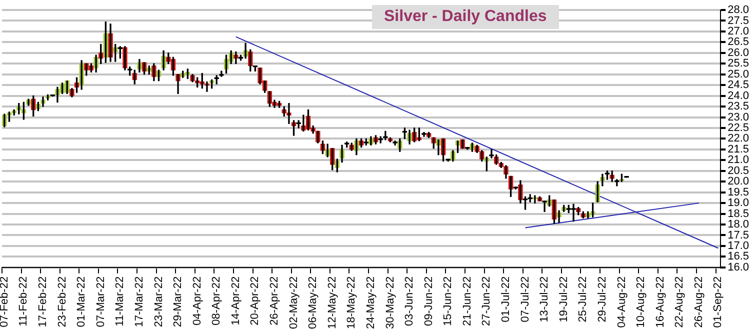  Describe the element at coordinates (294, 302) in the screenshot. I see `x-tick-label: 02-May-22` at that location.